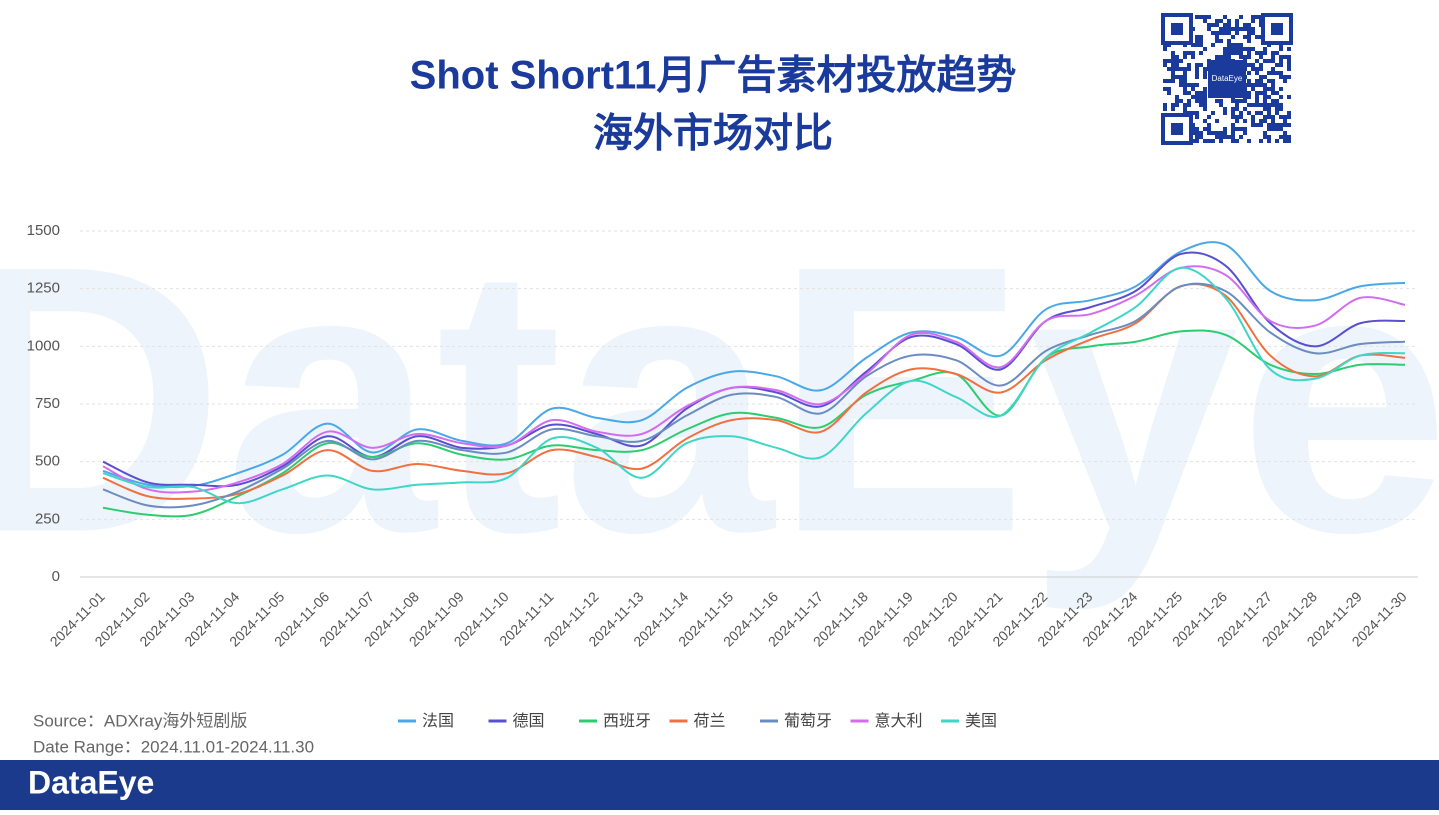 The height and width of the screenshot is (815, 1439). I want to click on legend-label: 葡萄牙, so click(808, 721).